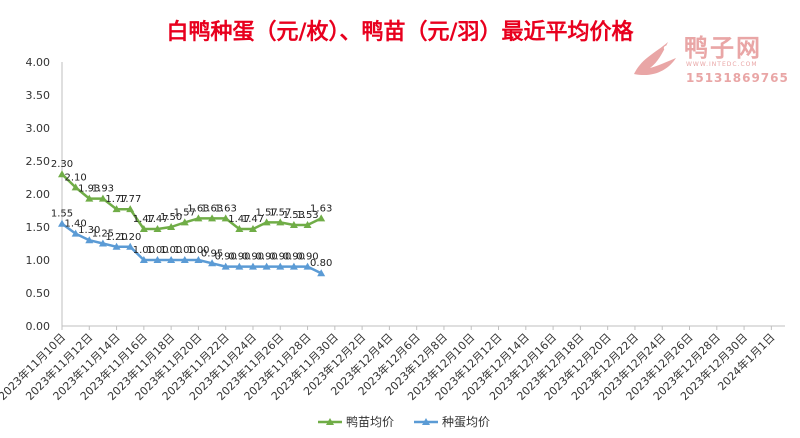 This screenshot has height=438, width=800. What do you see at coordinates (76, 177) in the screenshot?
I see `data-label-1: 2.10` at bounding box center [76, 177].